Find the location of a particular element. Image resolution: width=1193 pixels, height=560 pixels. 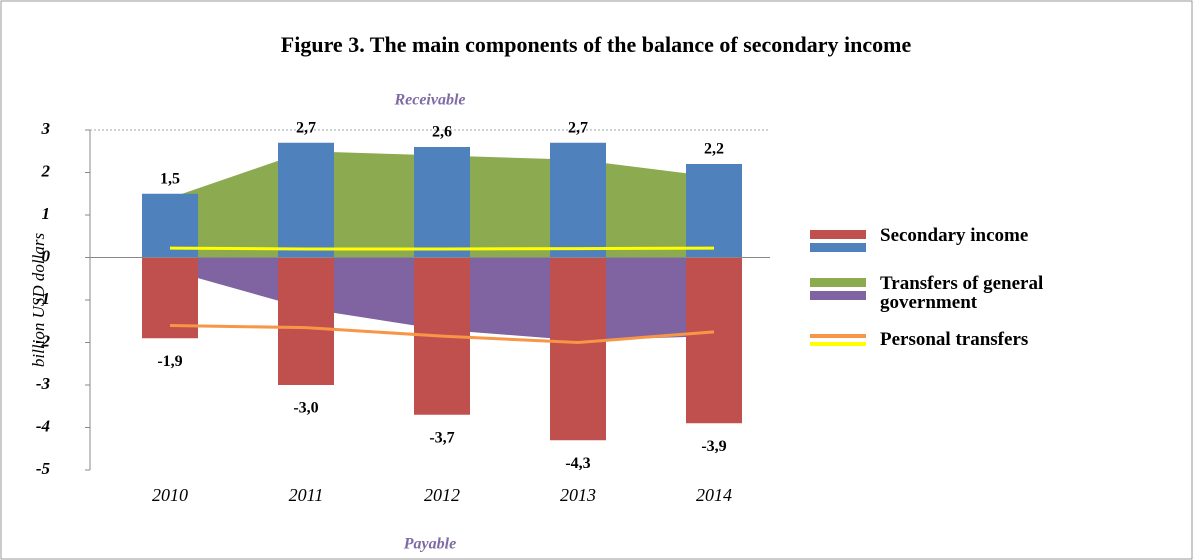

y-tick-label: 0 is located at coordinates (46, 255).